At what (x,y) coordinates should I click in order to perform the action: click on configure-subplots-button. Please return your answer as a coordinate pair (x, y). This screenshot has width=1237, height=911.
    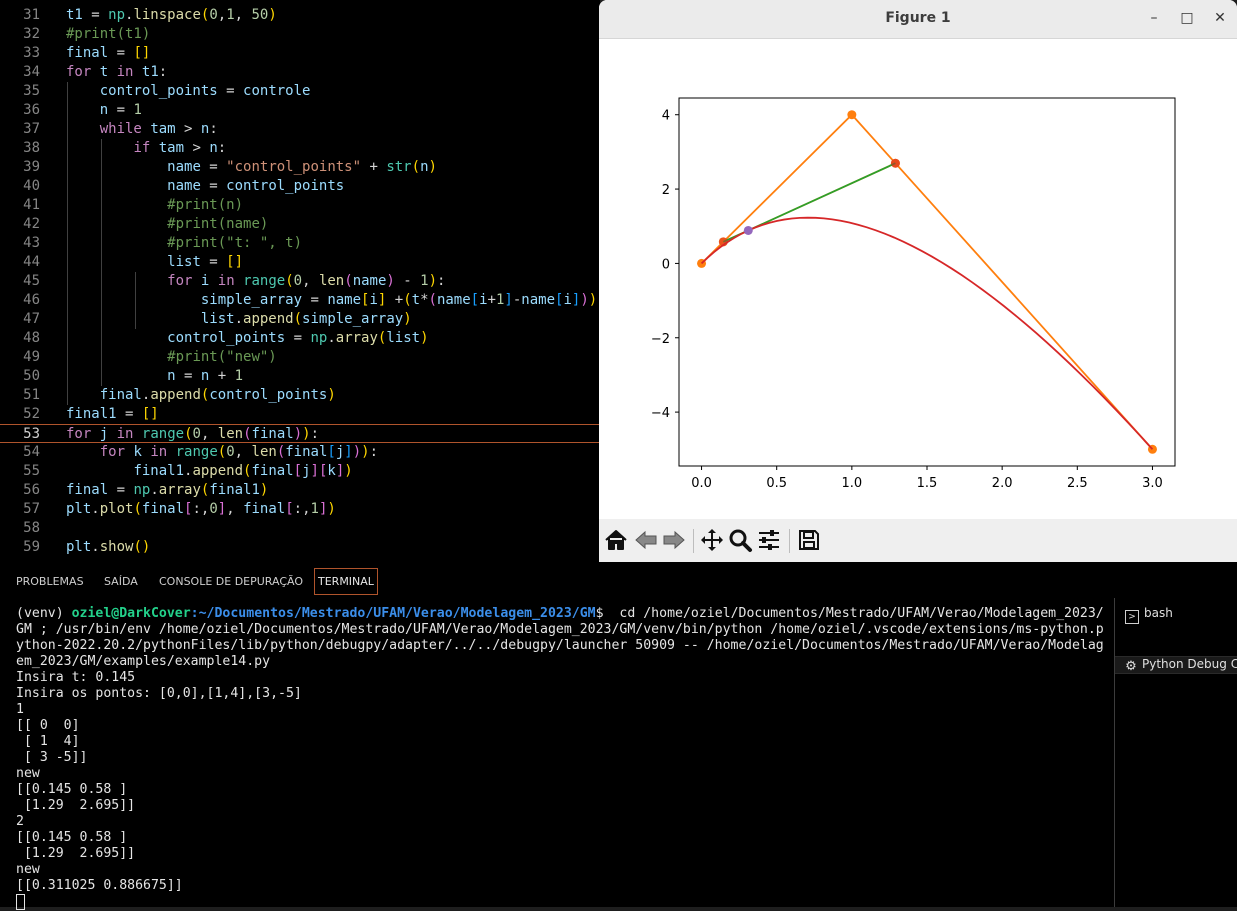
    Looking at the image, I should click on (770, 541).